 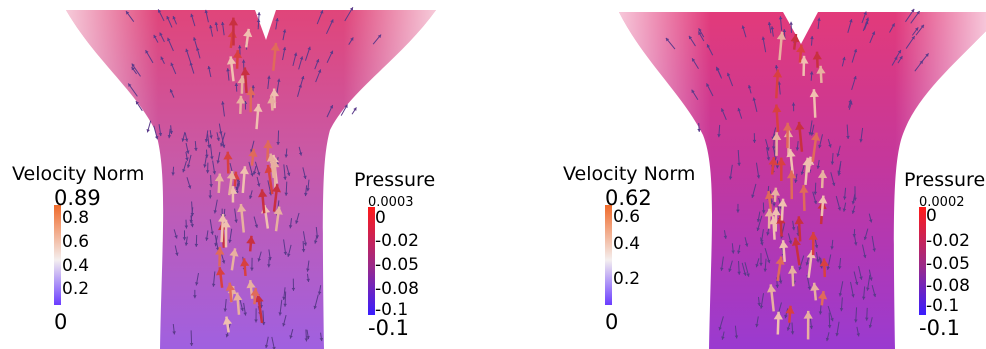 I want to click on velocity-max-label: 0.62, so click(x=628, y=198).